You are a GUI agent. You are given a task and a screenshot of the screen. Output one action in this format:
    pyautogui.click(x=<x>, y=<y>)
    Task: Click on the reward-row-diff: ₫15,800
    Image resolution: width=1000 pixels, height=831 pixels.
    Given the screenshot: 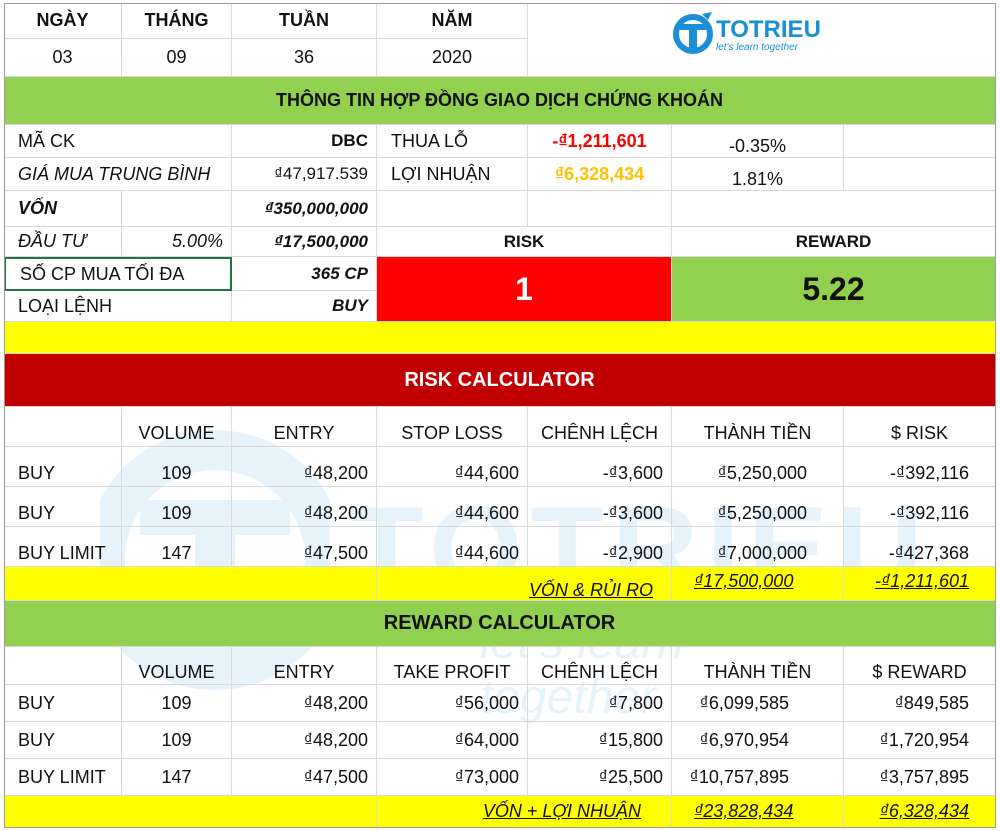 What is the action you would take?
    pyautogui.click(x=600, y=740)
    